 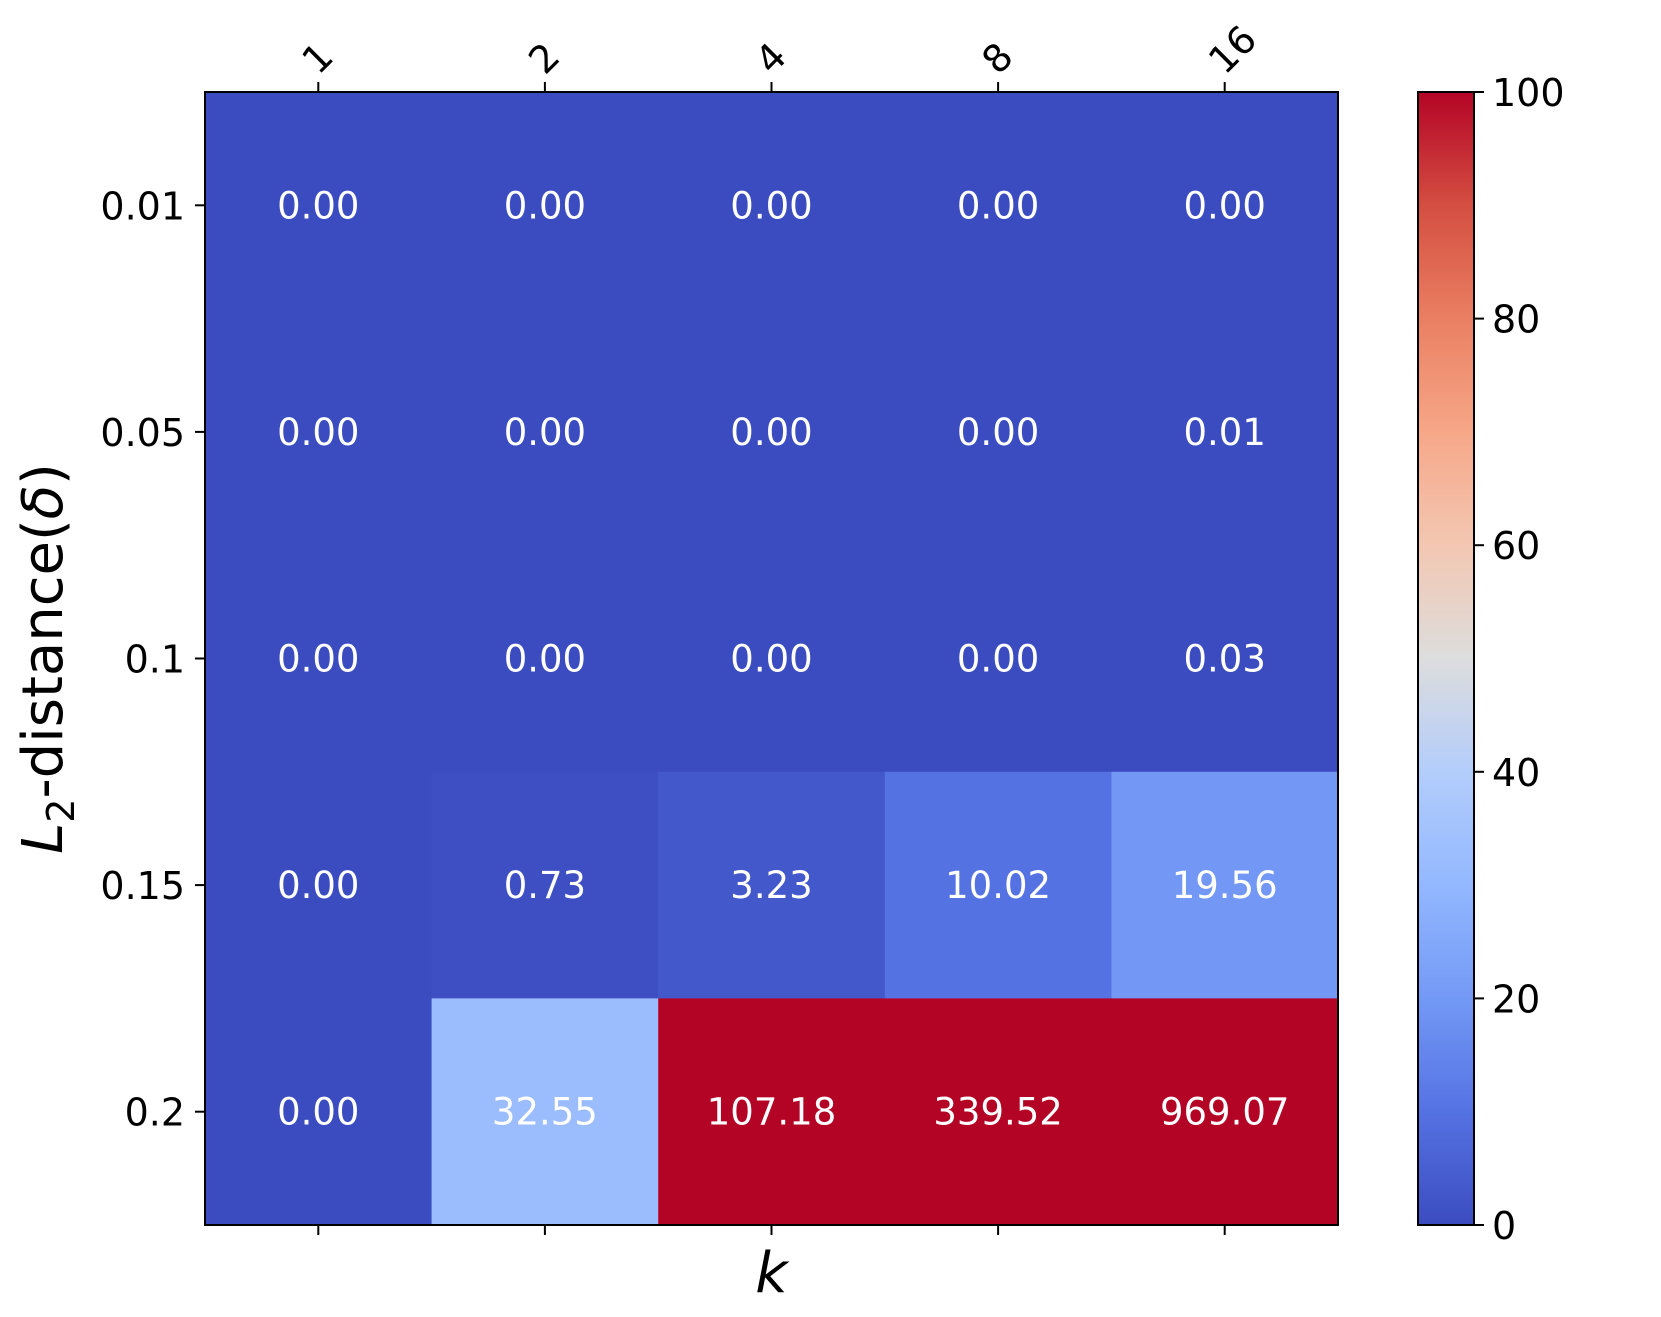 I want to click on x-tick-label: 8, so click(x=997, y=58).